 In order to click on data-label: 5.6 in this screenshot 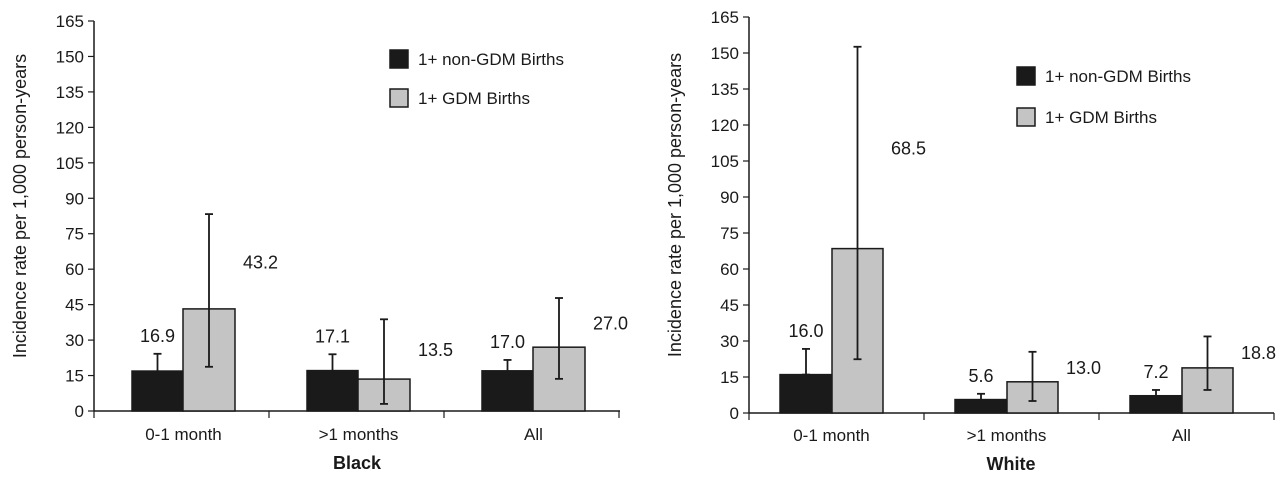, I will do `click(980, 376)`.